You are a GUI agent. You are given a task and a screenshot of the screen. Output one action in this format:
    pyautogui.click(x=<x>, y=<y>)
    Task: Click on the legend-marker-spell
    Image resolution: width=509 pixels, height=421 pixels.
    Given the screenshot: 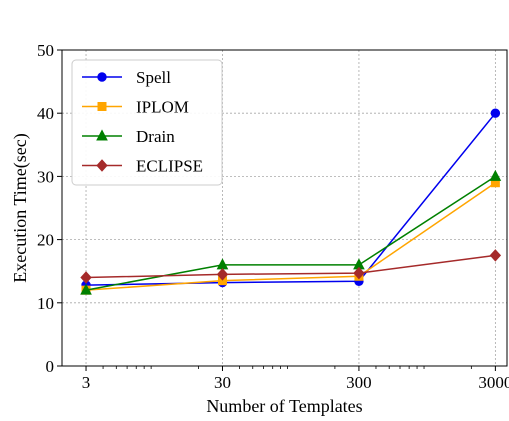 What is the action you would take?
    pyautogui.click(x=102, y=77)
    